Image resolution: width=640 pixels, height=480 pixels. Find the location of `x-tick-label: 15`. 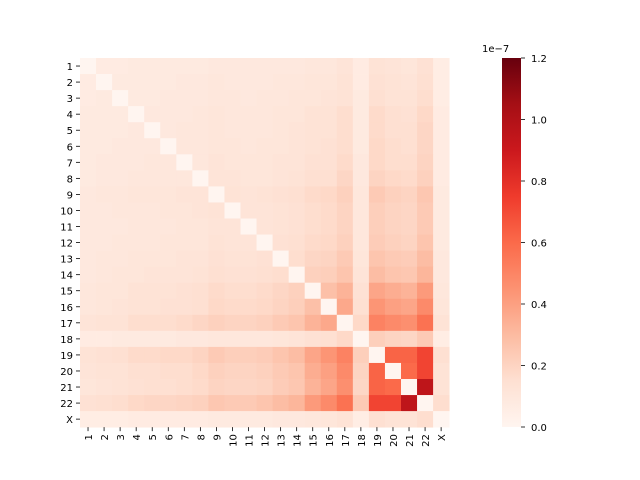

x-tick-label: 15 is located at coordinates (314, 440).